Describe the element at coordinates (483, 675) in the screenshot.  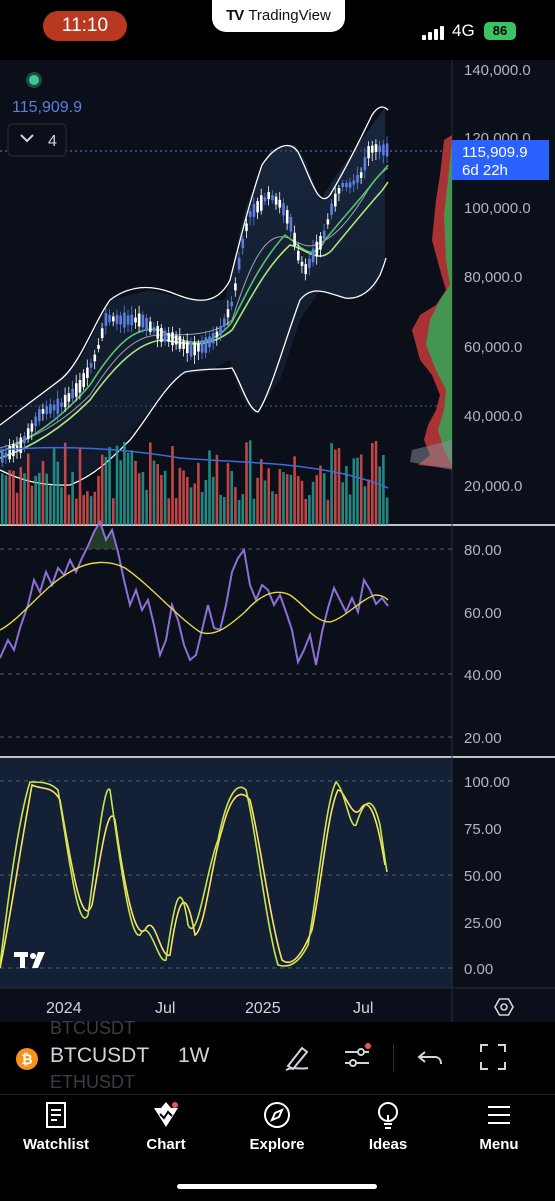
I see `rsi-tick: 40.00` at that location.